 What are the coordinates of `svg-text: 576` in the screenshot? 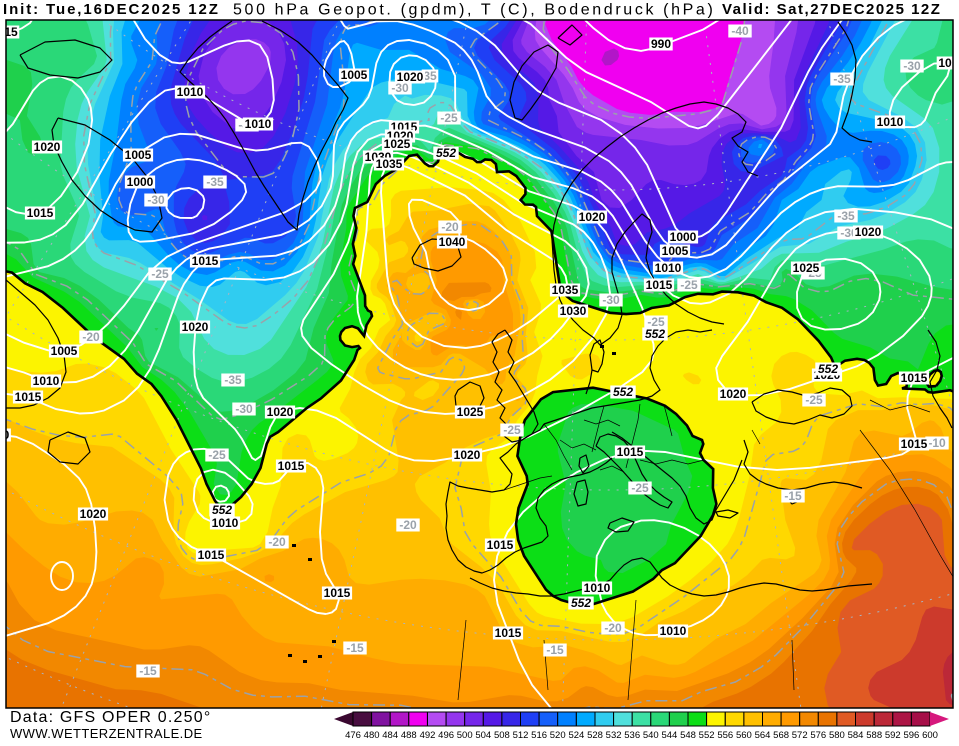 It's located at (818, 735).